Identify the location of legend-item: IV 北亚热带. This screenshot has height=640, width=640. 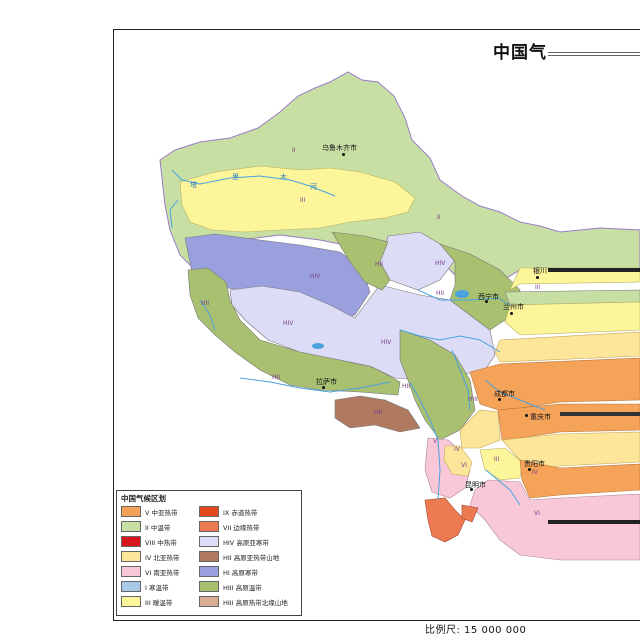
(150, 556).